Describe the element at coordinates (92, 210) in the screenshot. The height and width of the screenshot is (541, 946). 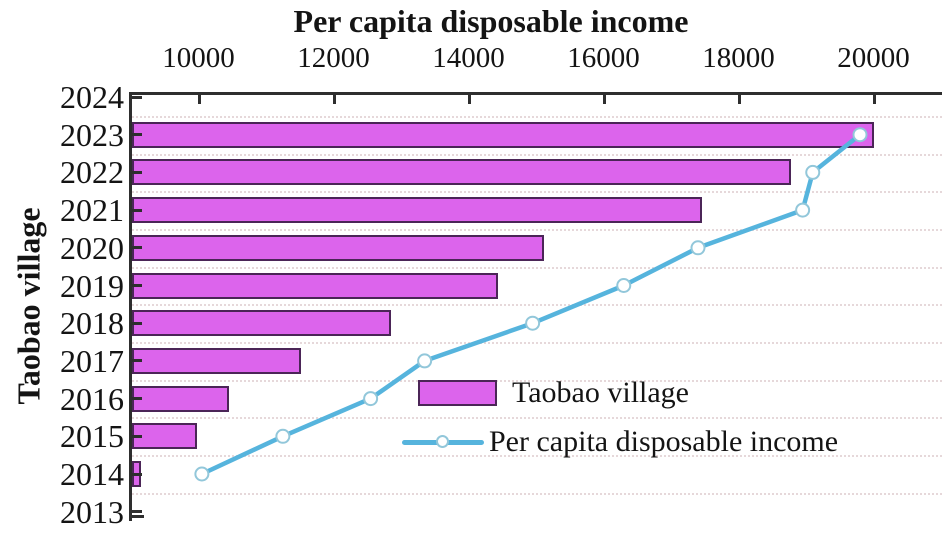
I see `y-tick-label: 2021` at that location.